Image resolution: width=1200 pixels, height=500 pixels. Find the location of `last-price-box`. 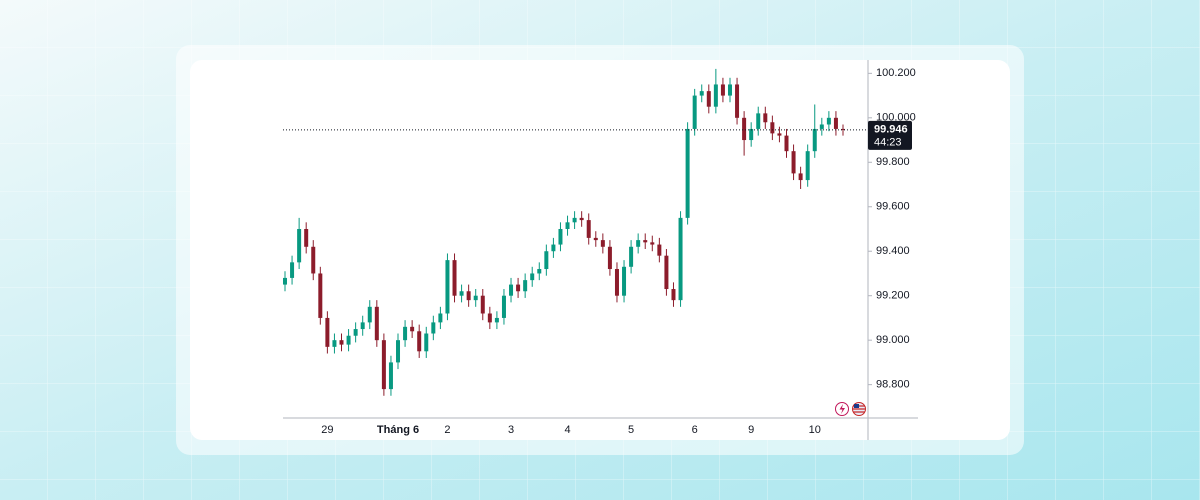

last-price-box is located at coordinates (890, 135).